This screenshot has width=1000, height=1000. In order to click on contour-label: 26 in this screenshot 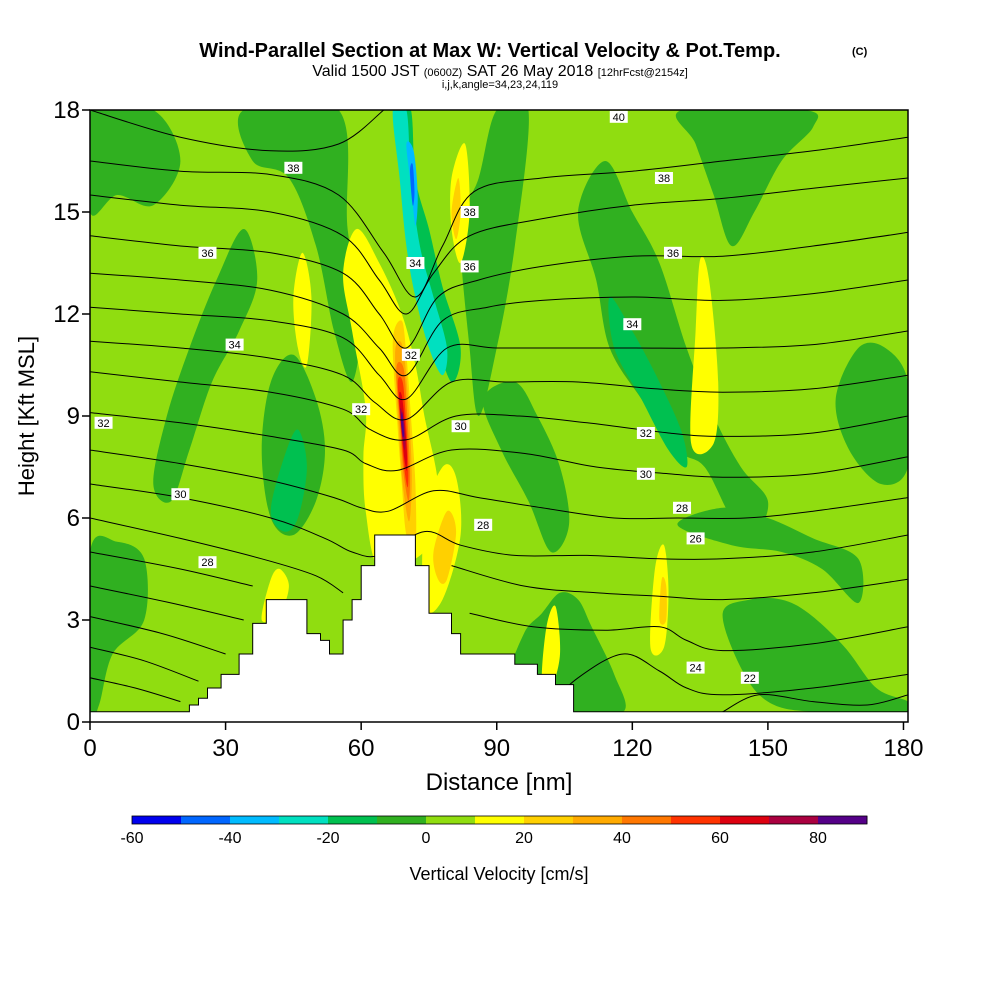, I will do `click(695, 538)`.